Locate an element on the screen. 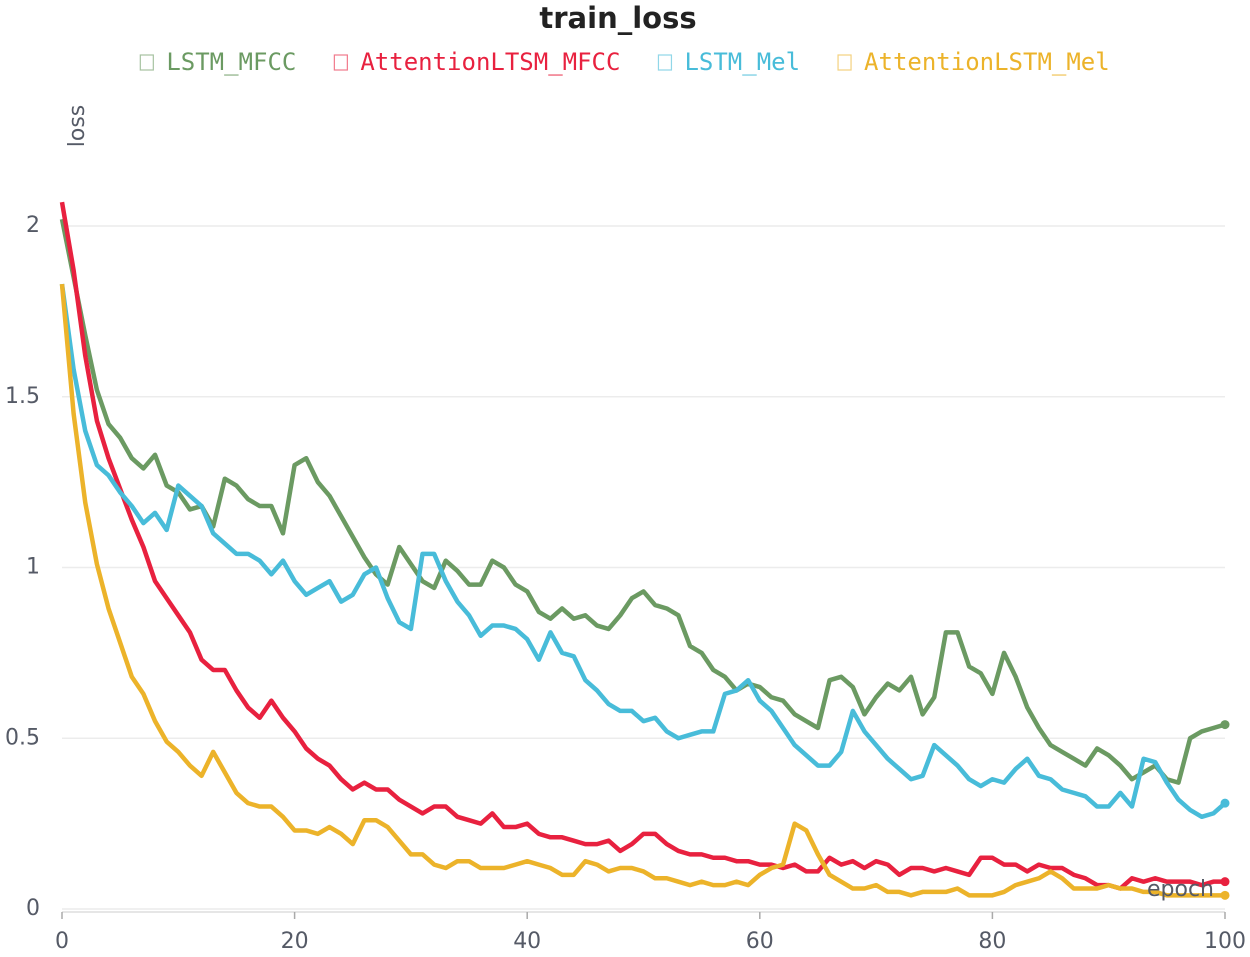 Image resolution: width=1250 pixels, height=957 pixels. legend-label: AttentionLTSM_MFCC is located at coordinates (490, 62).